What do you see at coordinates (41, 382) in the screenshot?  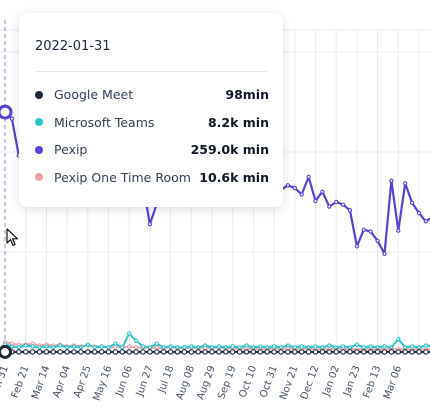 I see `x-tick-label: Mar 14` at bounding box center [41, 382].